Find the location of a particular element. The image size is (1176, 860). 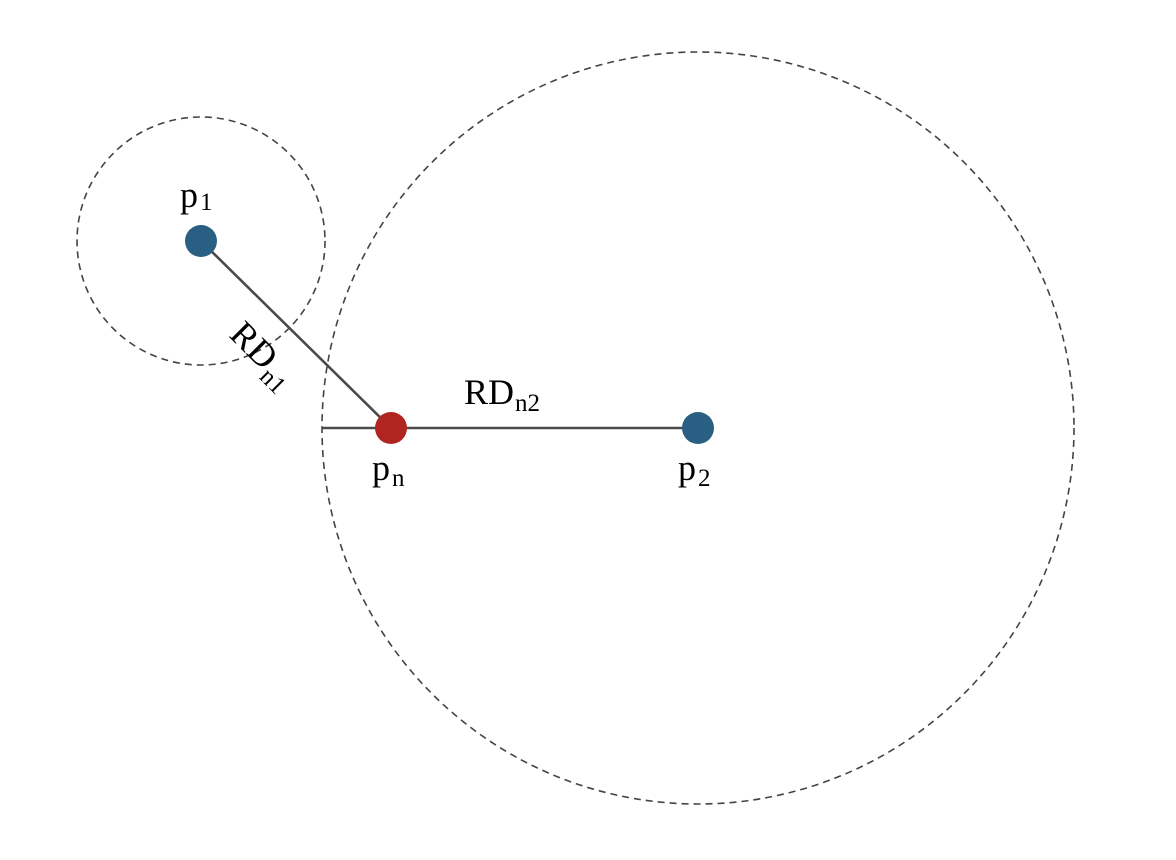

label-rd-n2: RDn2 is located at coordinates (502, 394).